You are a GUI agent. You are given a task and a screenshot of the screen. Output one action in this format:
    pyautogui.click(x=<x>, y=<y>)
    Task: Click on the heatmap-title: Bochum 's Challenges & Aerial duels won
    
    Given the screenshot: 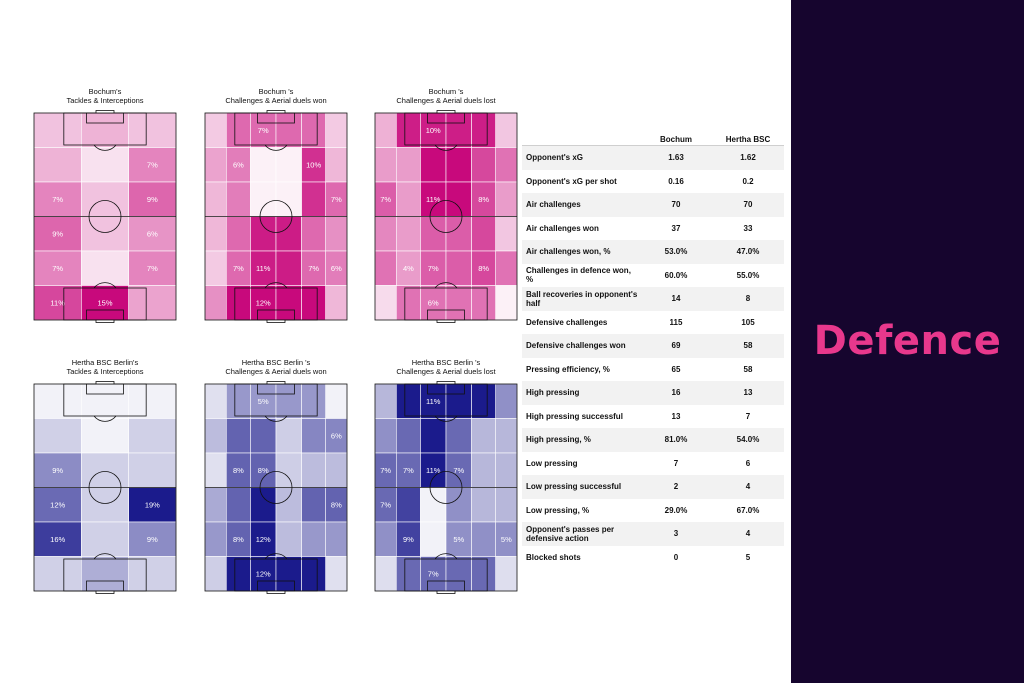 What is the action you would take?
    pyautogui.click(x=276, y=96)
    